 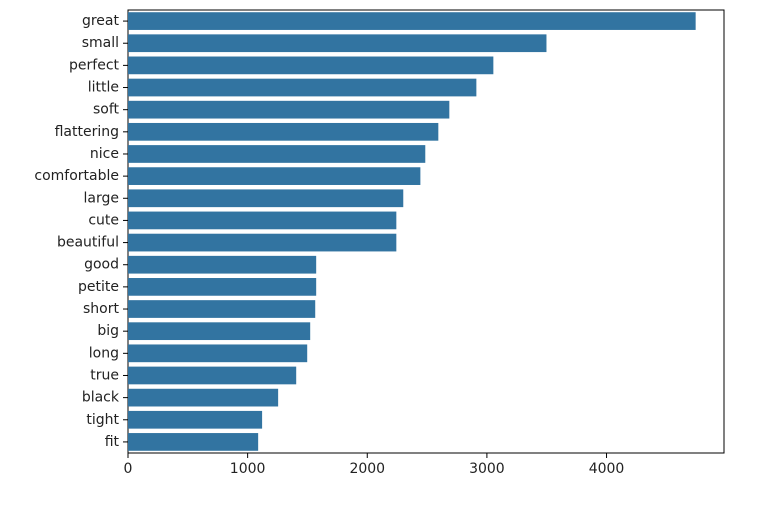 I want to click on y-tick-label: petite, so click(x=98, y=287).